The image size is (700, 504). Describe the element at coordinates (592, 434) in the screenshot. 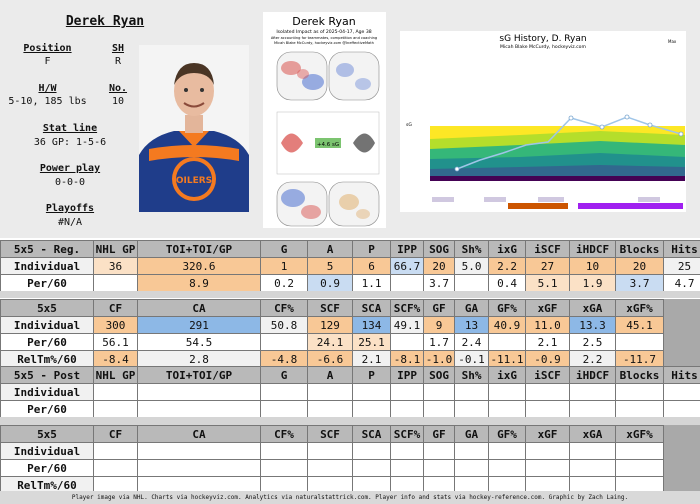

I see `column-header: xGA` at that location.